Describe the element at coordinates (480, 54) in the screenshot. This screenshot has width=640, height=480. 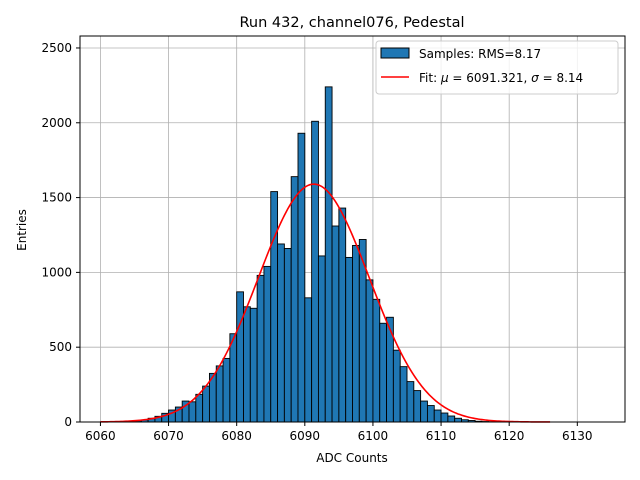
I see `legend-label-samples: Samples: RMS=8.17` at that location.